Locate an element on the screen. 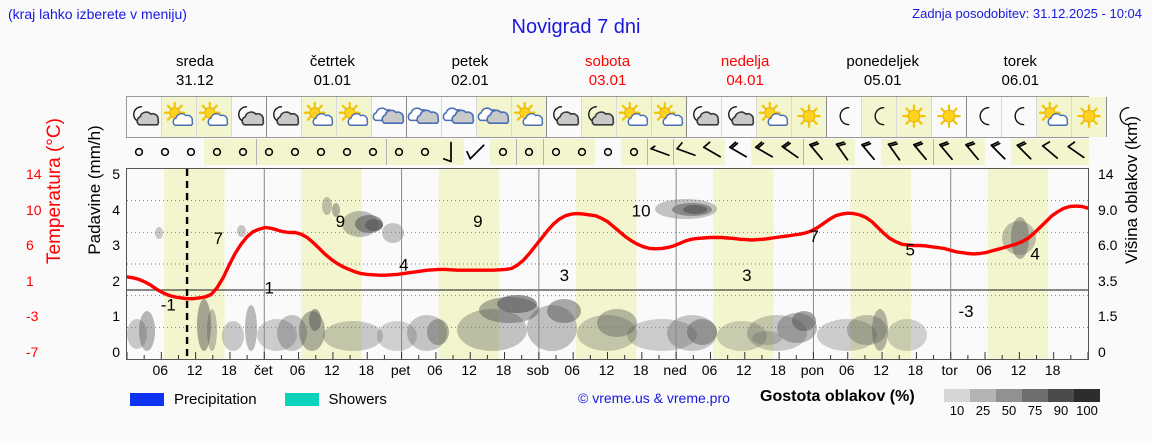 The height and width of the screenshot is (443, 1152). temp-label-3: 9 is located at coordinates (340, 221).